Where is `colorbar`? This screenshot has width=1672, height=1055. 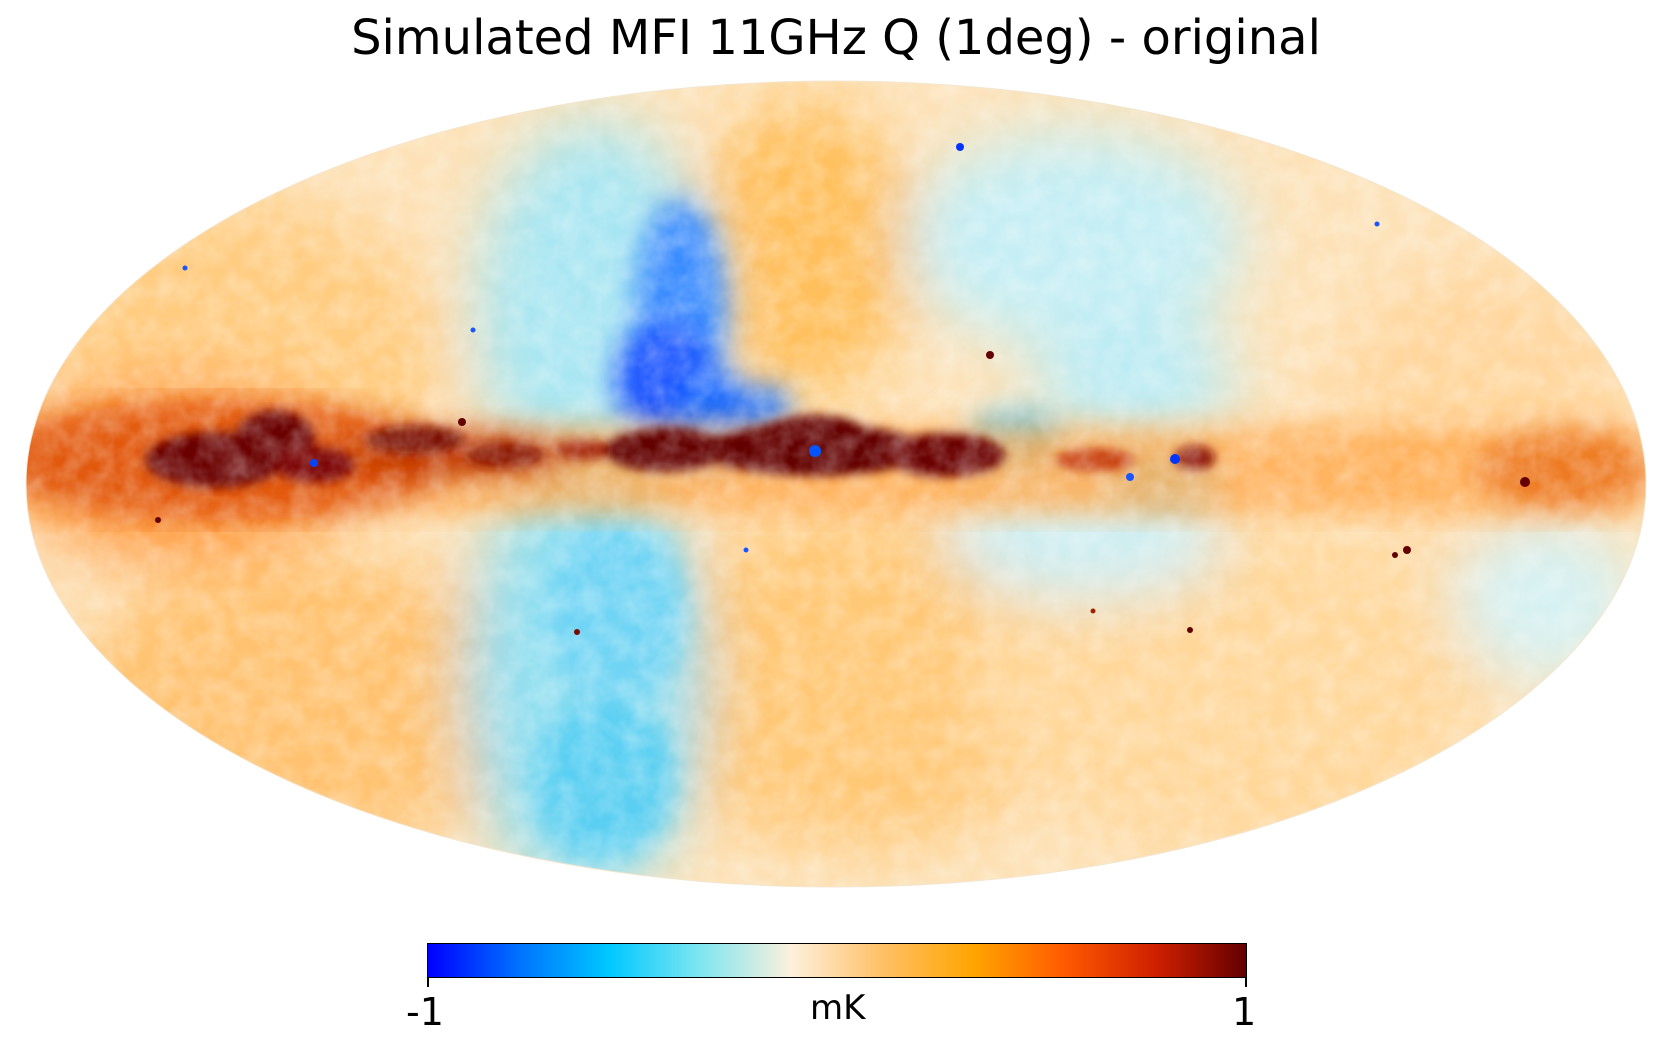
colorbar is located at coordinates (837, 960).